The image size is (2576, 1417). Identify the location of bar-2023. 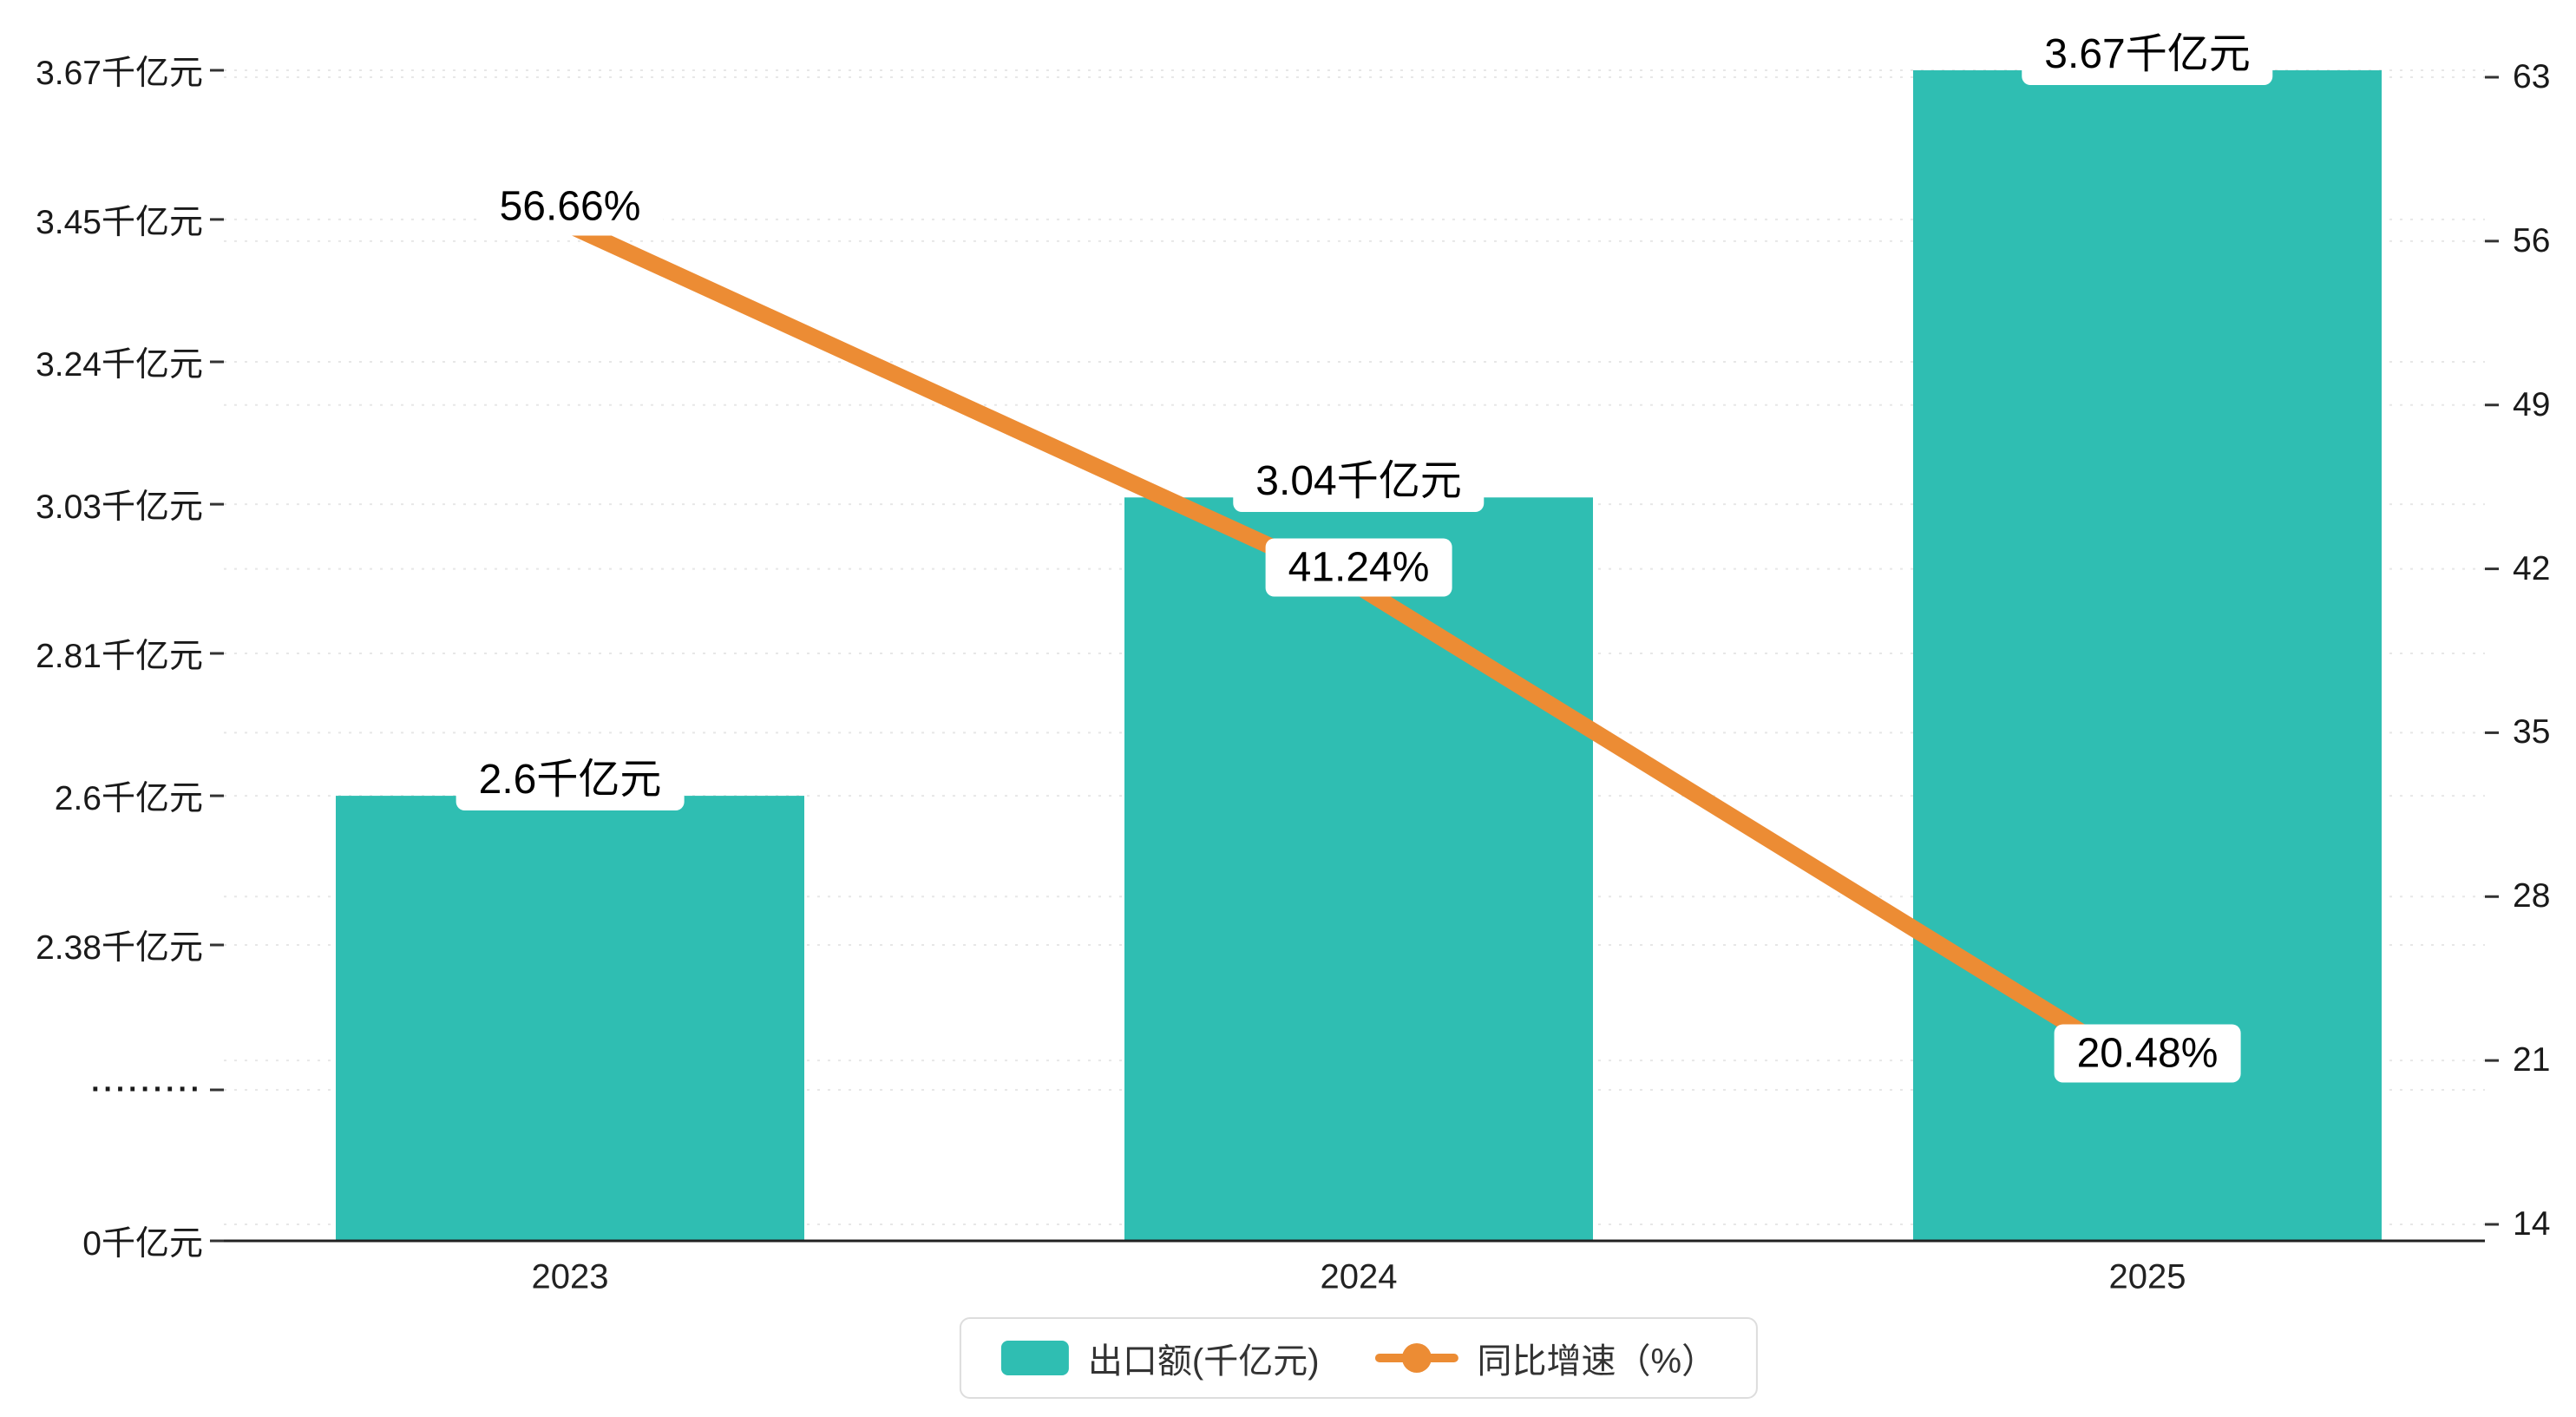
(570, 1018).